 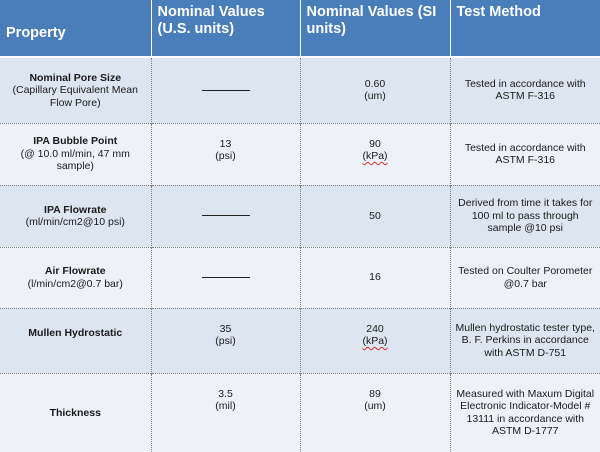 What do you see at coordinates (375, 28) in the screenshot?
I see `header-si-units: Nominal Values (SI units)` at bounding box center [375, 28].